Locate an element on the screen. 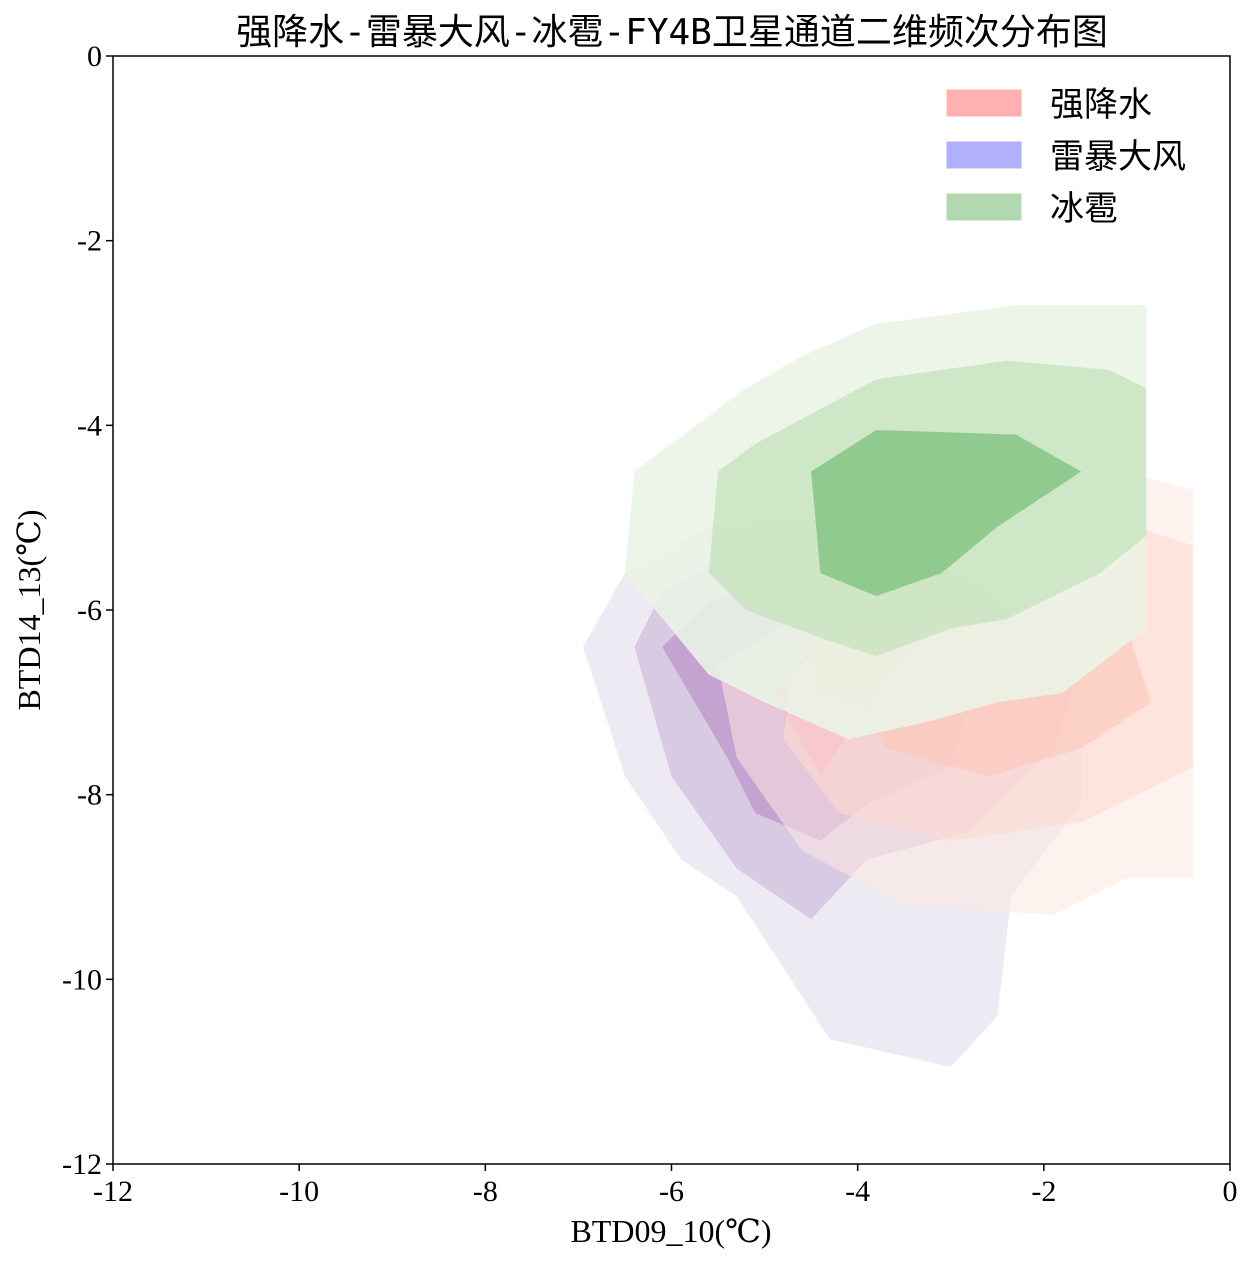 This screenshot has height=1262, width=1250. y-axis-label: BTD14_13(℃) is located at coordinates (29, 609).